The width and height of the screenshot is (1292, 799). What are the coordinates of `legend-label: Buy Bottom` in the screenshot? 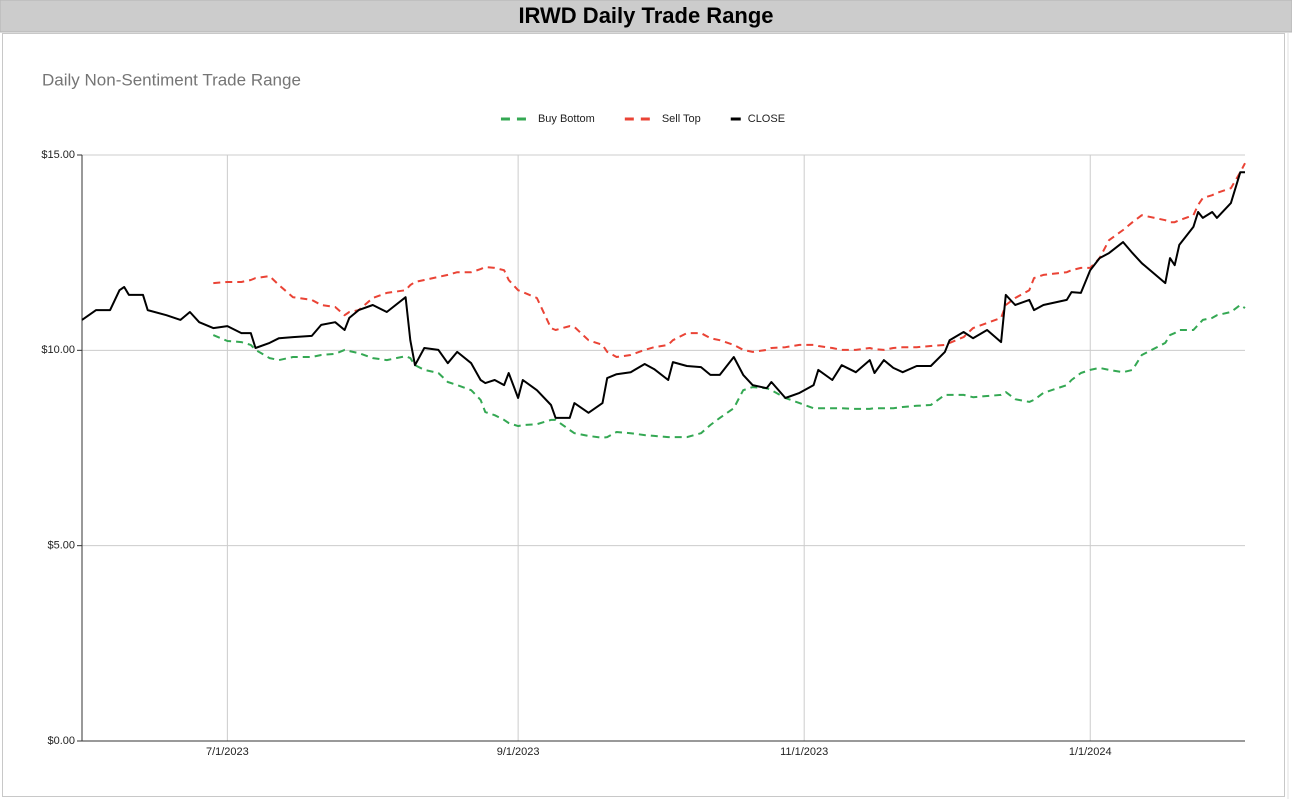 It's located at (566, 119).